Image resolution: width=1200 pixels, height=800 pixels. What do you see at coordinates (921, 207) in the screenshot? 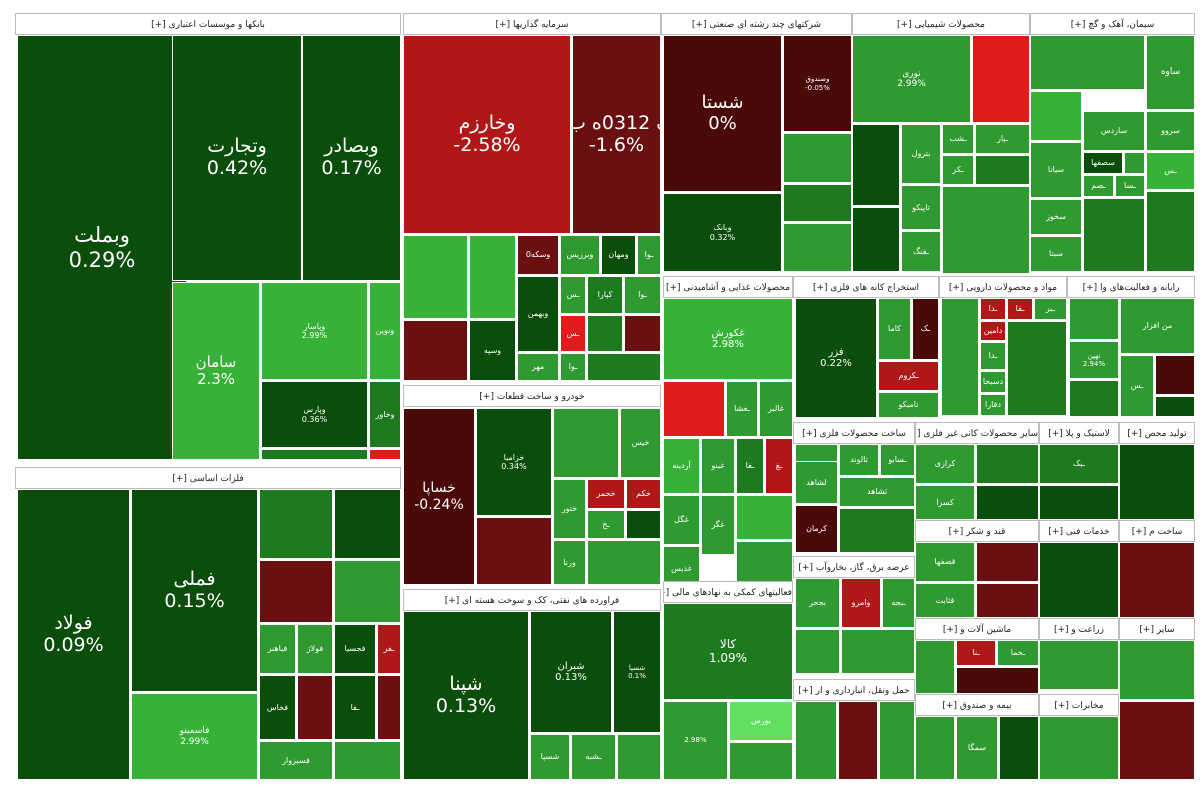
I see `stock-tile: تاپیکو` at bounding box center [921, 207].